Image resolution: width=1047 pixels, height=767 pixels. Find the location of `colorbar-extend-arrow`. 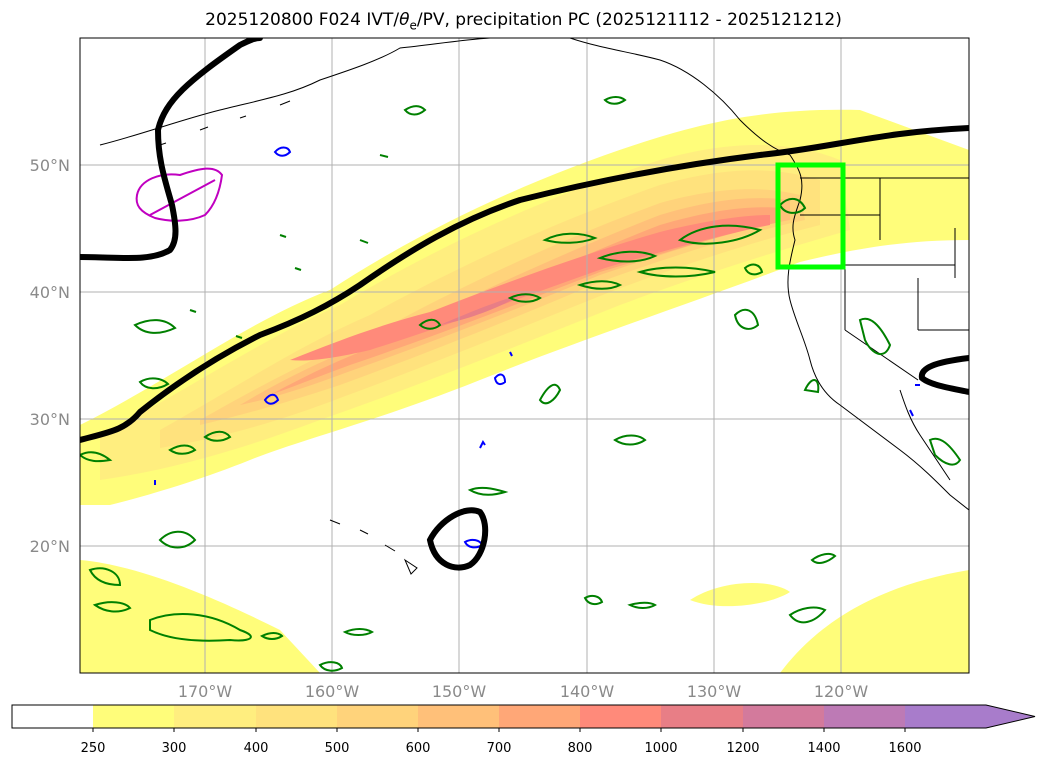

colorbar-extend-arrow is located at coordinates (1010, 716).